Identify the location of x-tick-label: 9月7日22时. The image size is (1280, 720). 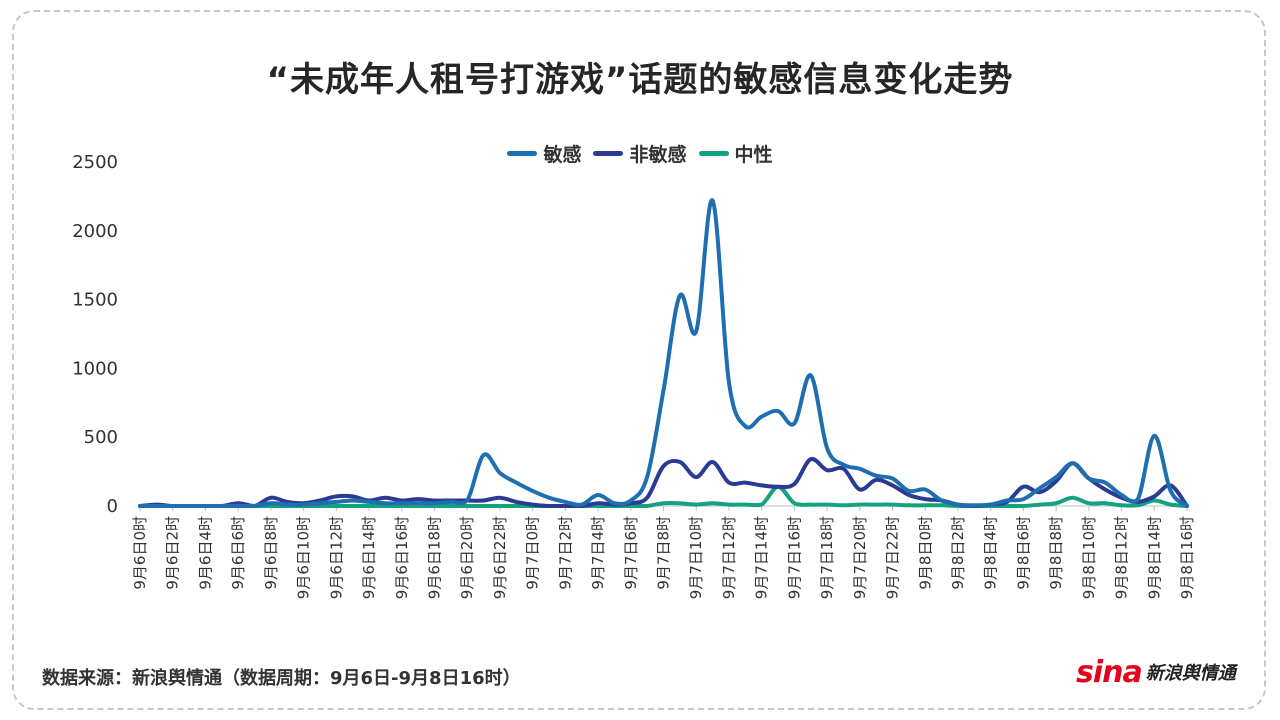
(893, 557).